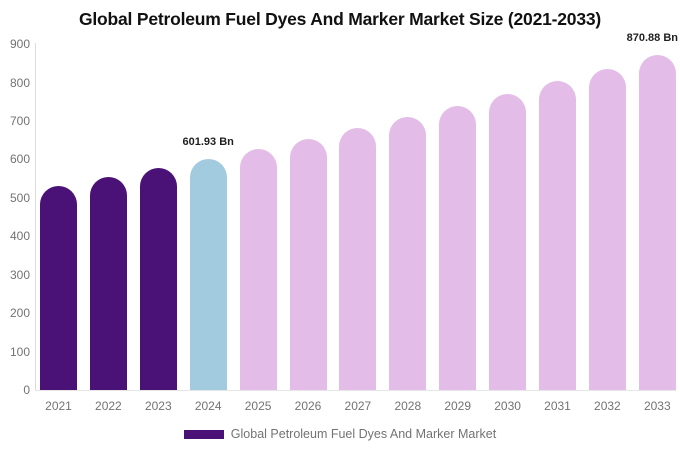 The height and width of the screenshot is (450, 680). What do you see at coordinates (557, 235) in the screenshot?
I see `bar-2031` at bounding box center [557, 235].